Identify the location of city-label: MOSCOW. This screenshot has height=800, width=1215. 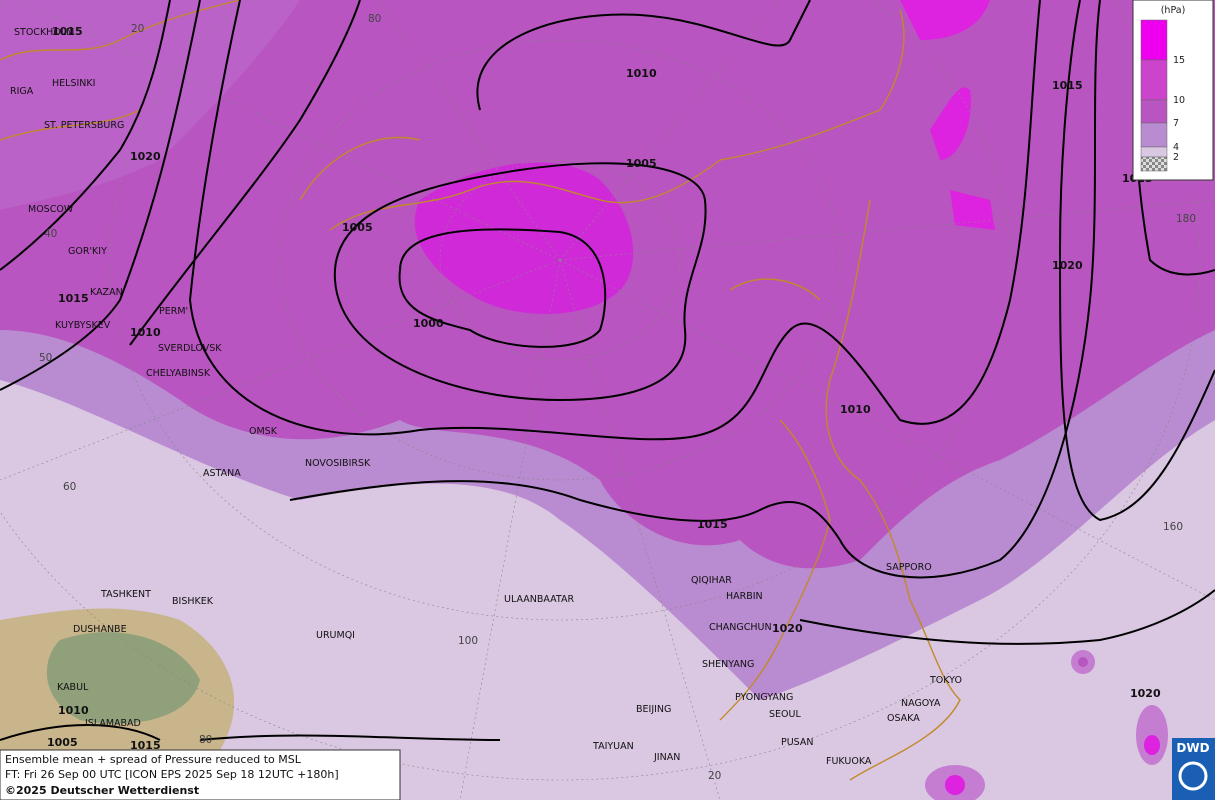
(51, 209).